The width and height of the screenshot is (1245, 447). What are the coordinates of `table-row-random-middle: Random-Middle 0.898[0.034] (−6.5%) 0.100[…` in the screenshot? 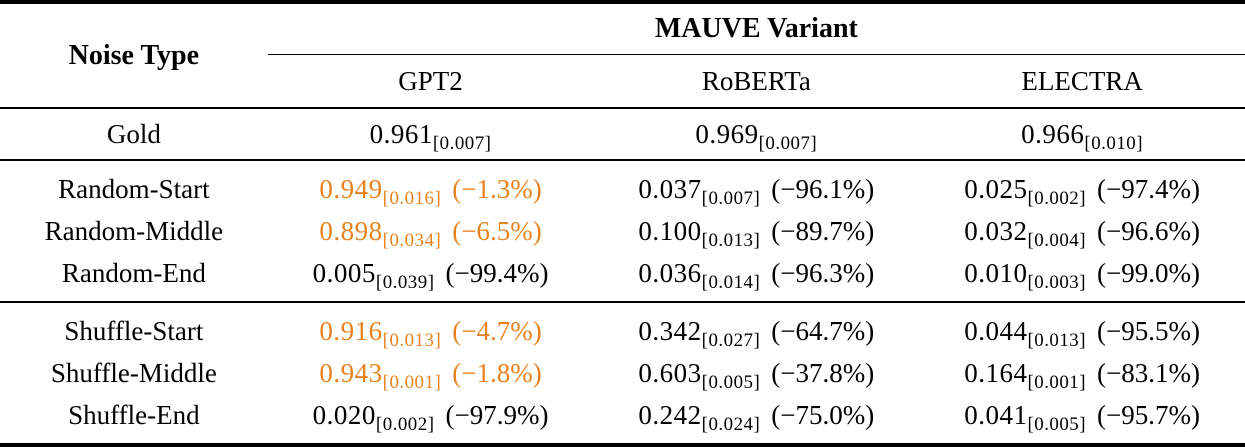 It's located at (622, 231).